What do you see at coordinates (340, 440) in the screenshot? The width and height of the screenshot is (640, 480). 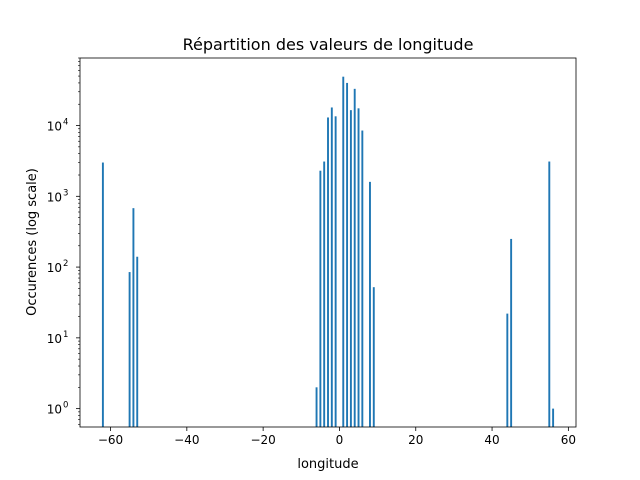 I see `x-tick-label: 0` at bounding box center [340, 440].